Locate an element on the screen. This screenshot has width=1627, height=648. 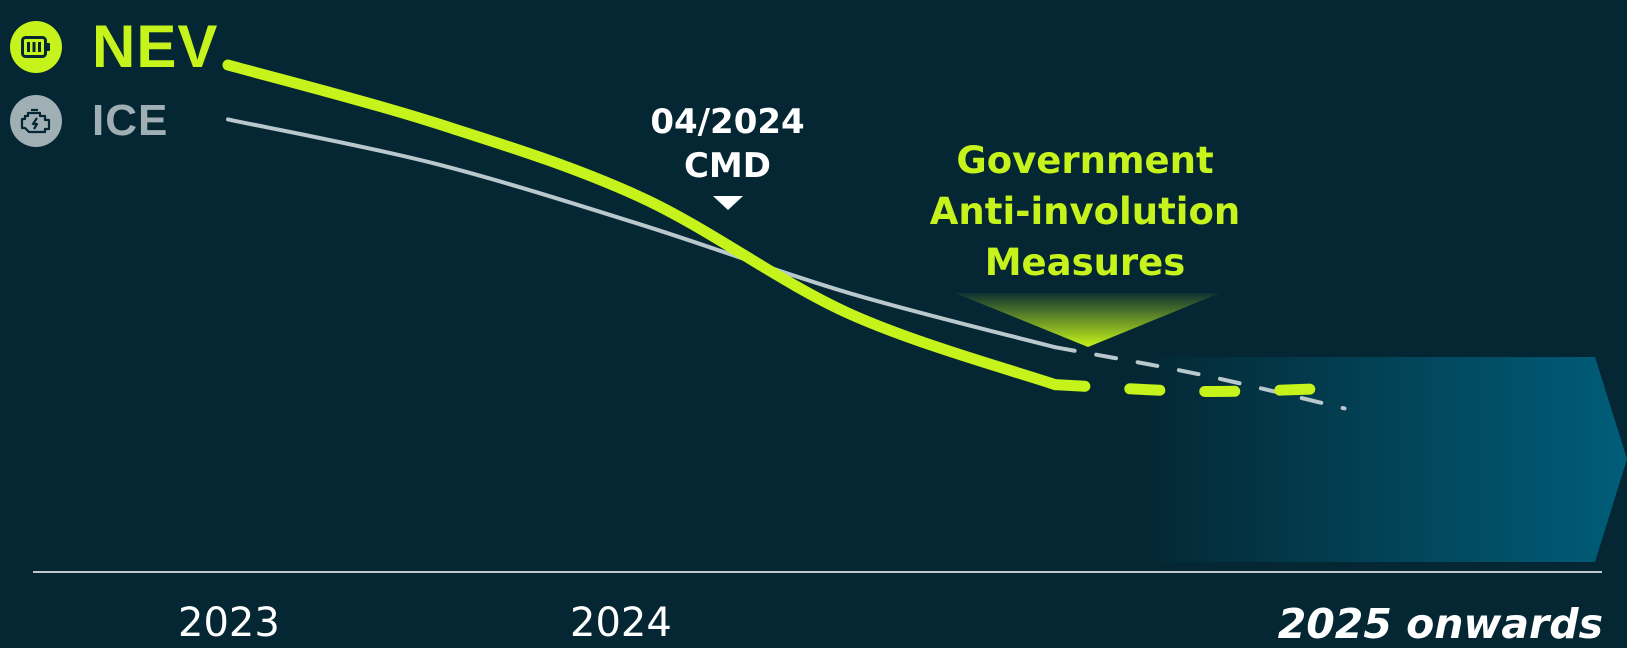
cmd-marker is located at coordinates (728, 203).